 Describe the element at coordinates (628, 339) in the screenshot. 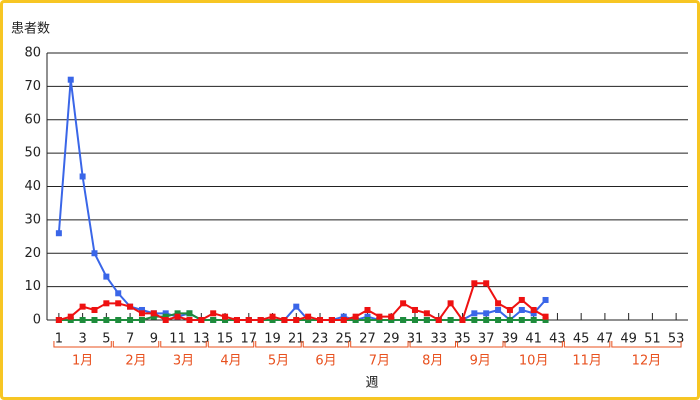

I see `x-tick-label: 49` at that location.